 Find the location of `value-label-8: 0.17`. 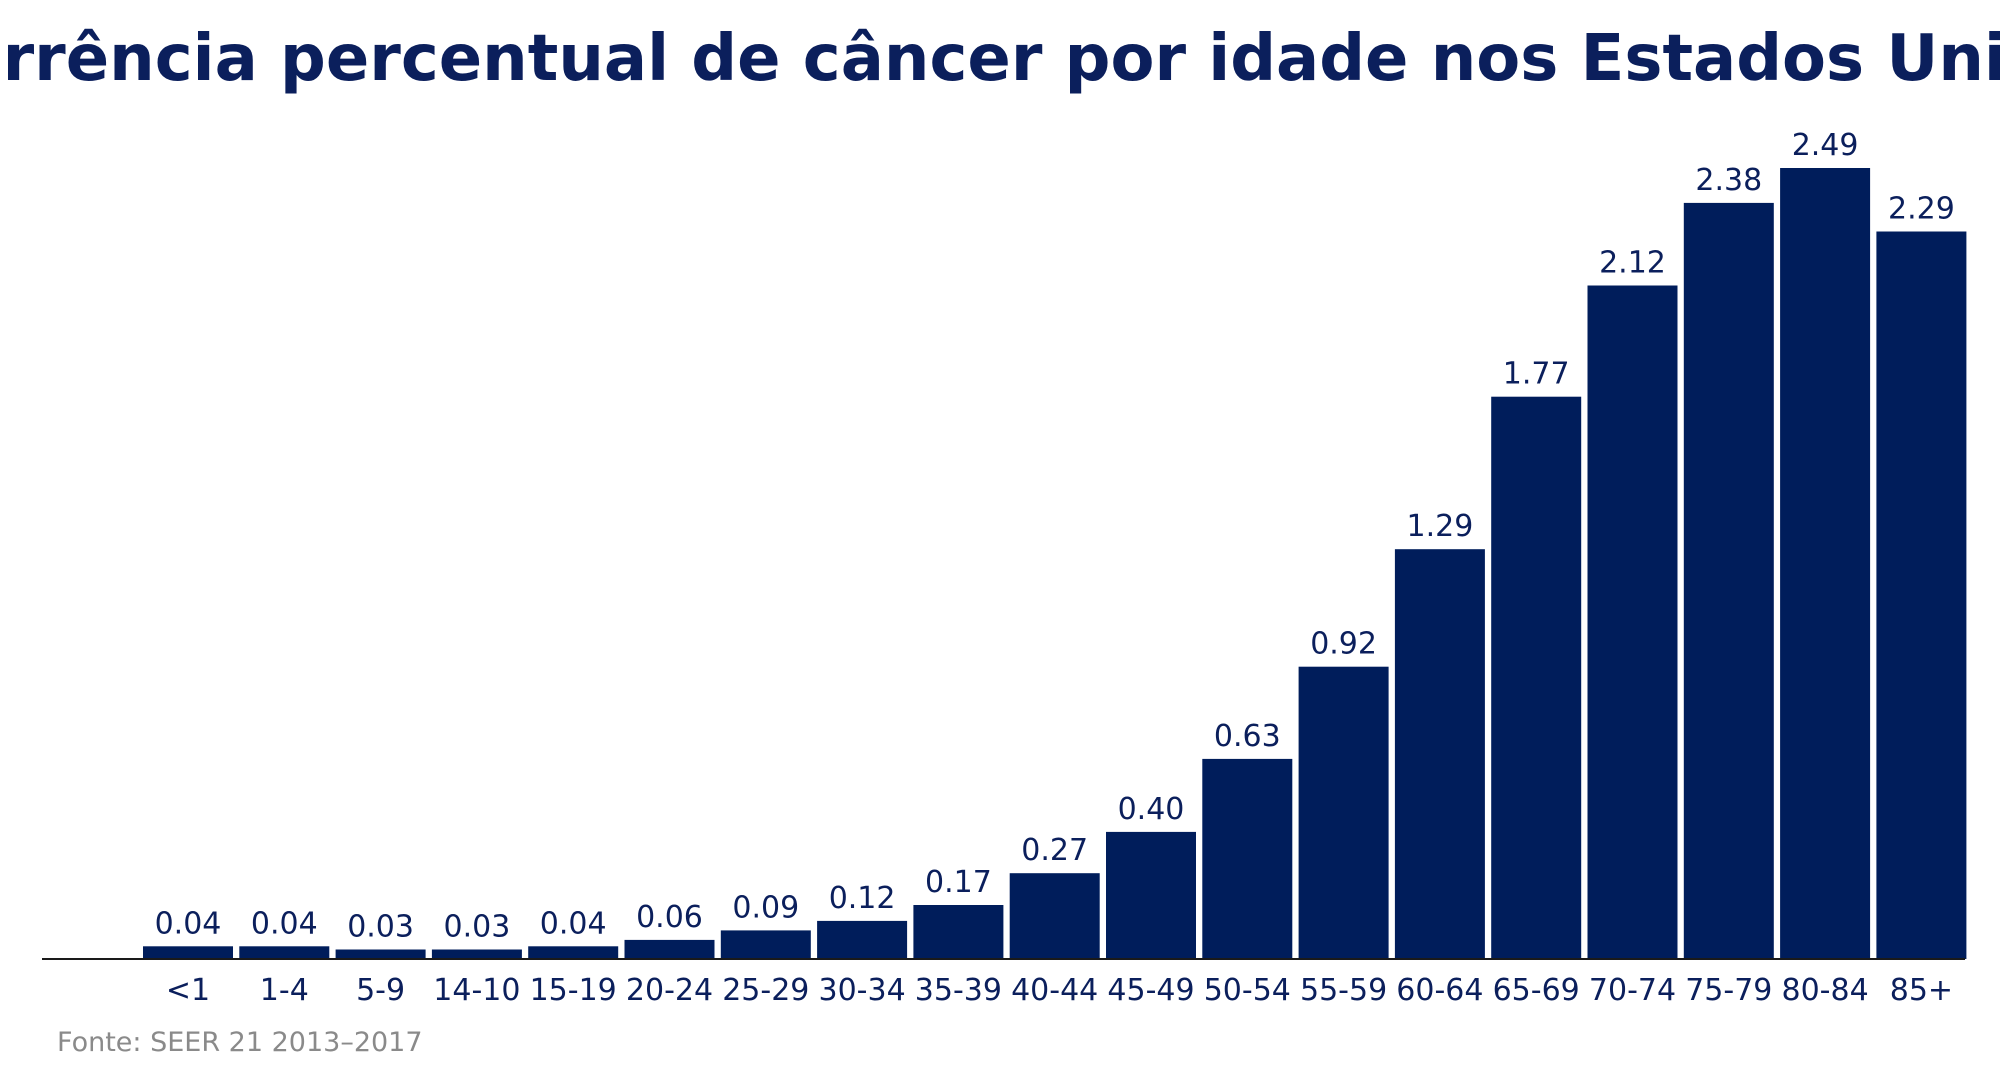

value-label-8: 0.17 is located at coordinates (958, 882).